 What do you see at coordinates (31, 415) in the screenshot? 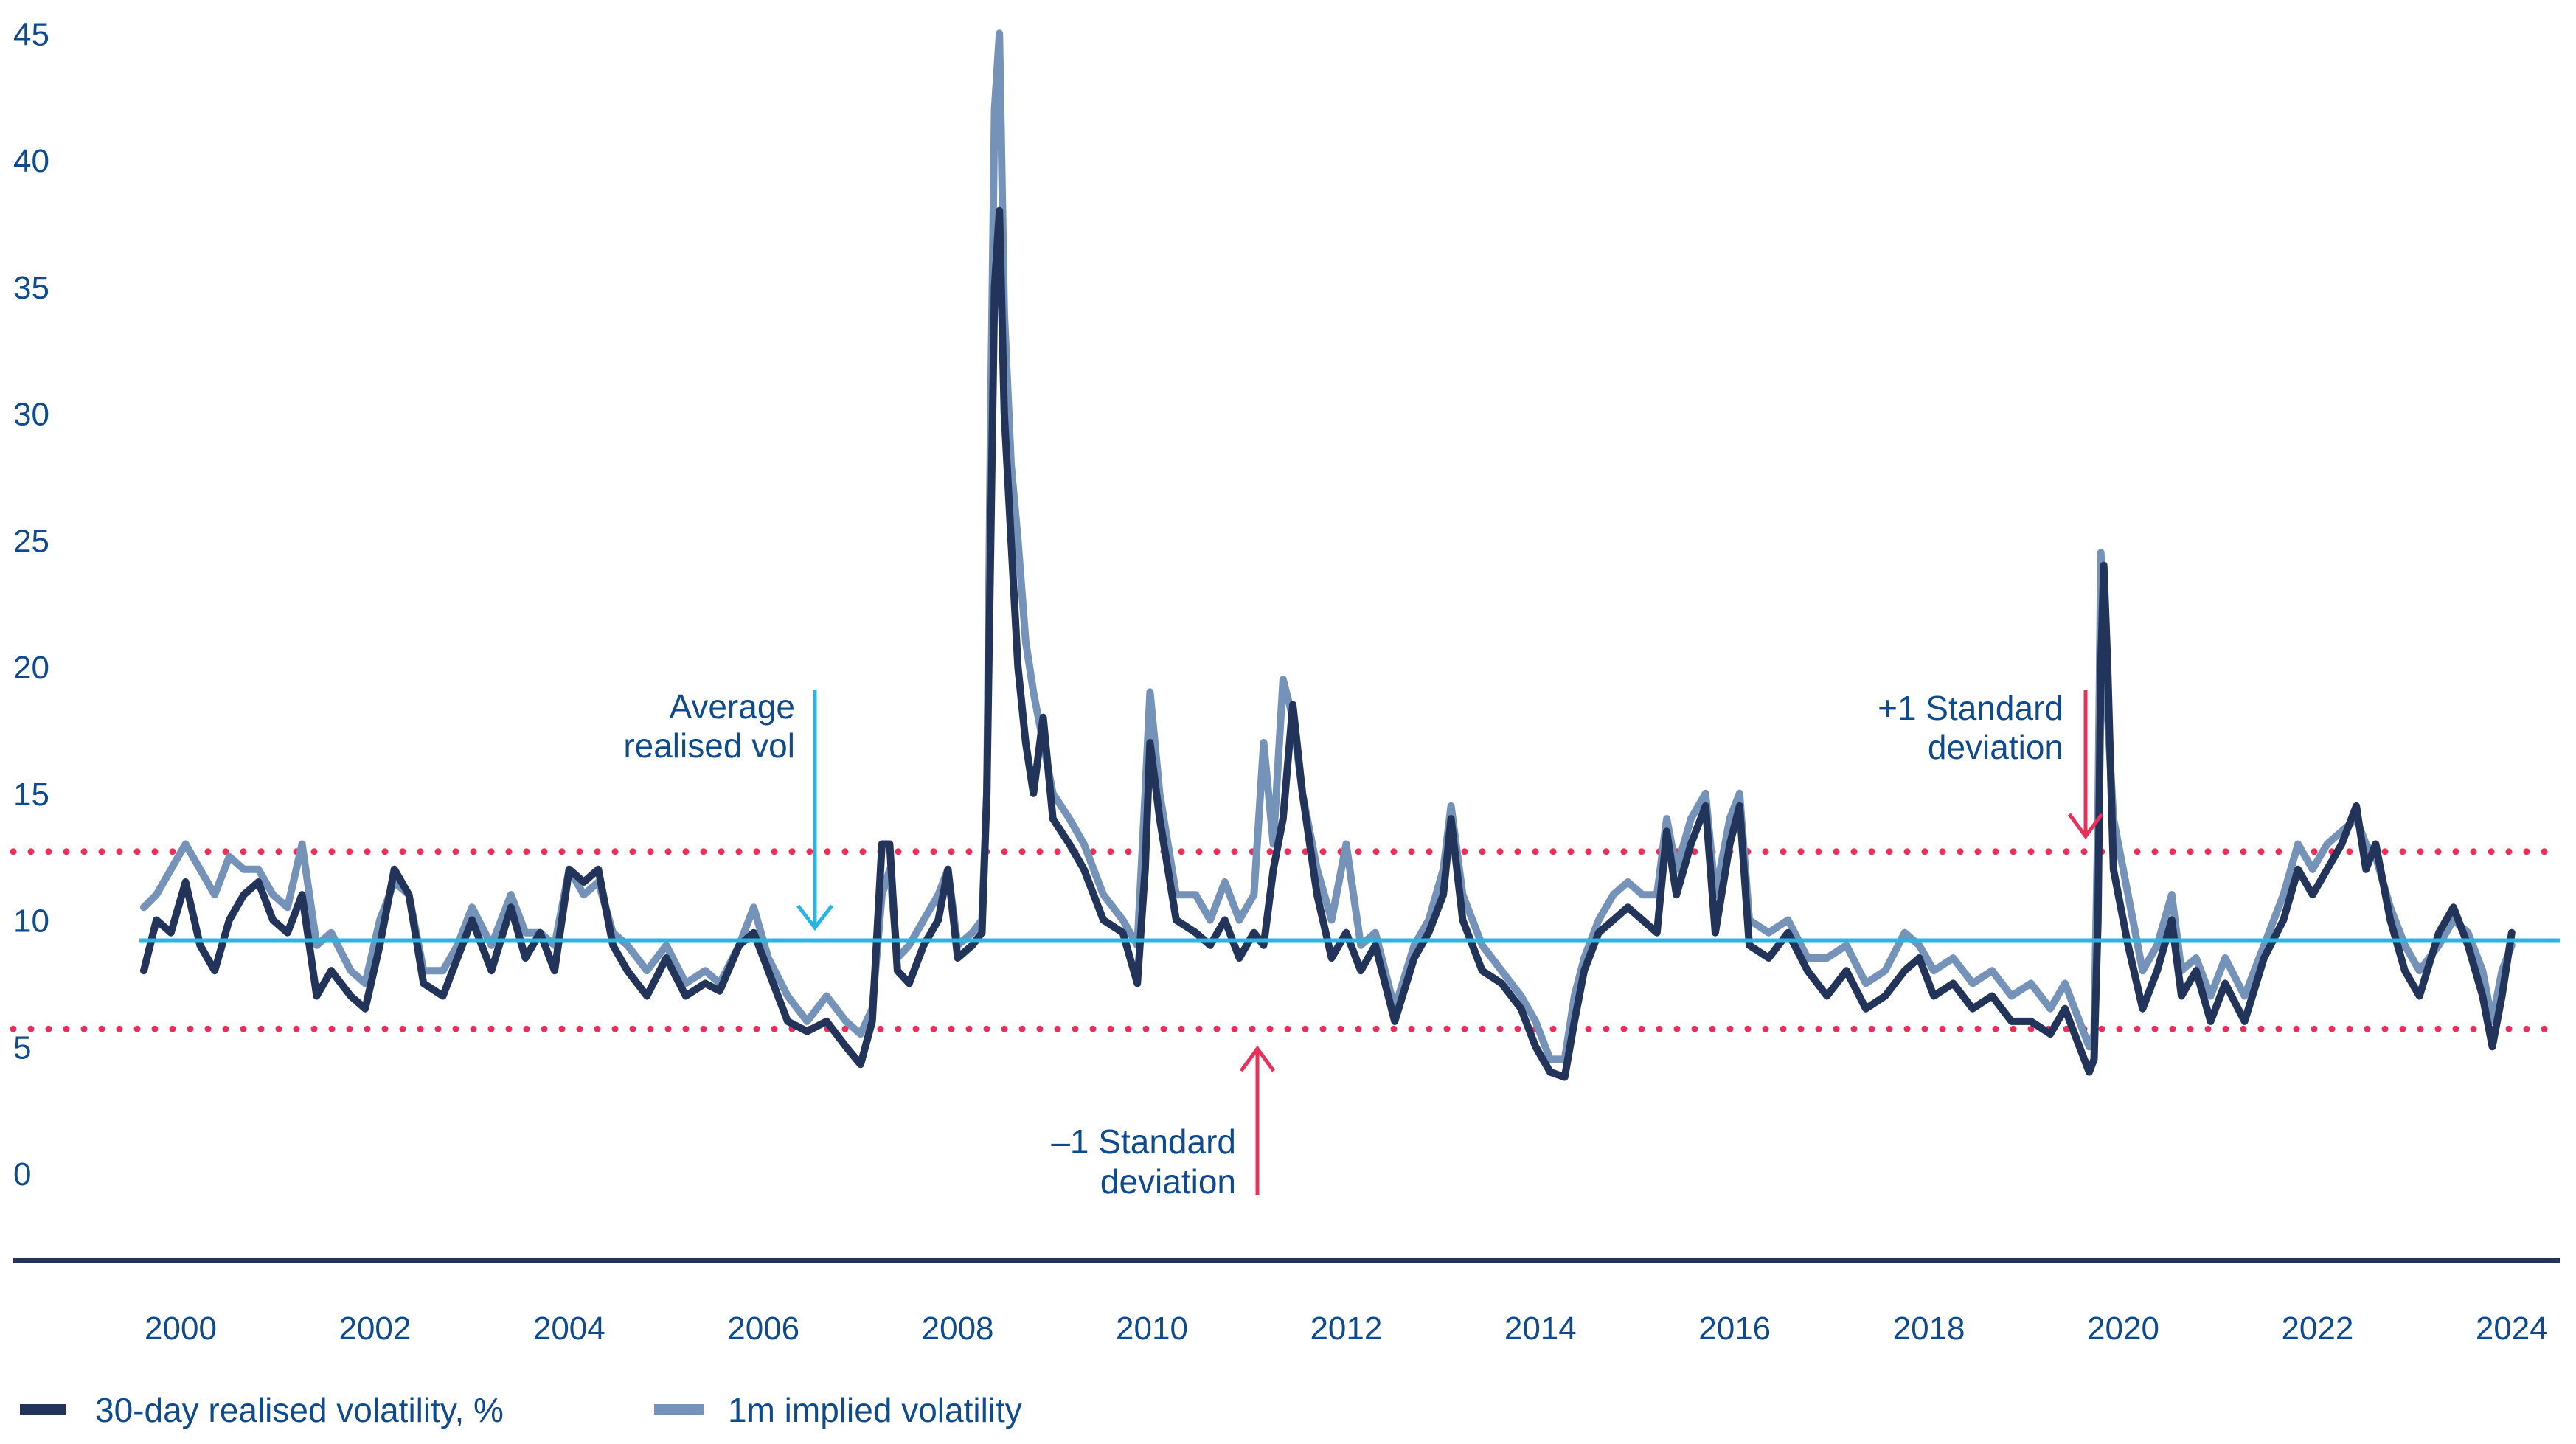
I see `y-tick-label: 30` at bounding box center [31, 415].